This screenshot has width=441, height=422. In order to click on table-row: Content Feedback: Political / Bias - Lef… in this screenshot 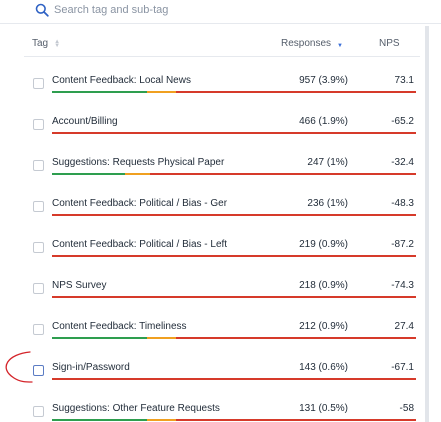, I will do `click(210, 244)`.